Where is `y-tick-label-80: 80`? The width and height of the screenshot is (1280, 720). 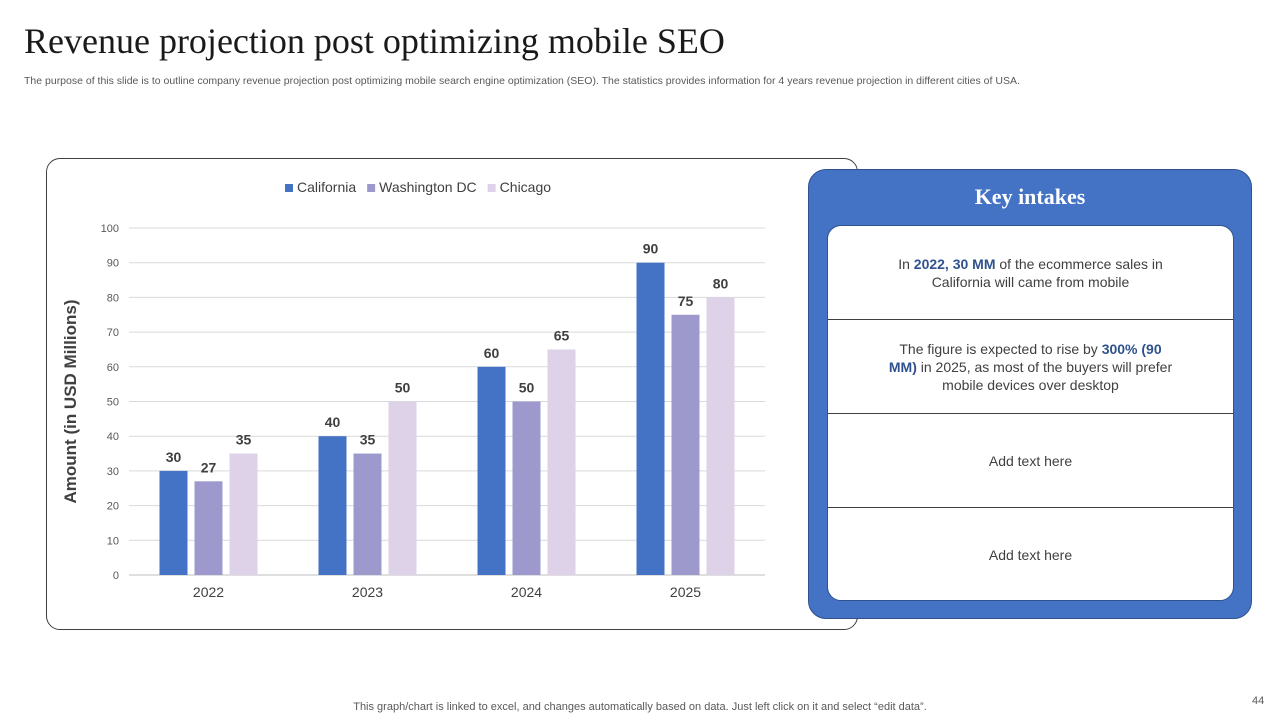 y-tick-label-80: 80 is located at coordinates (113, 298).